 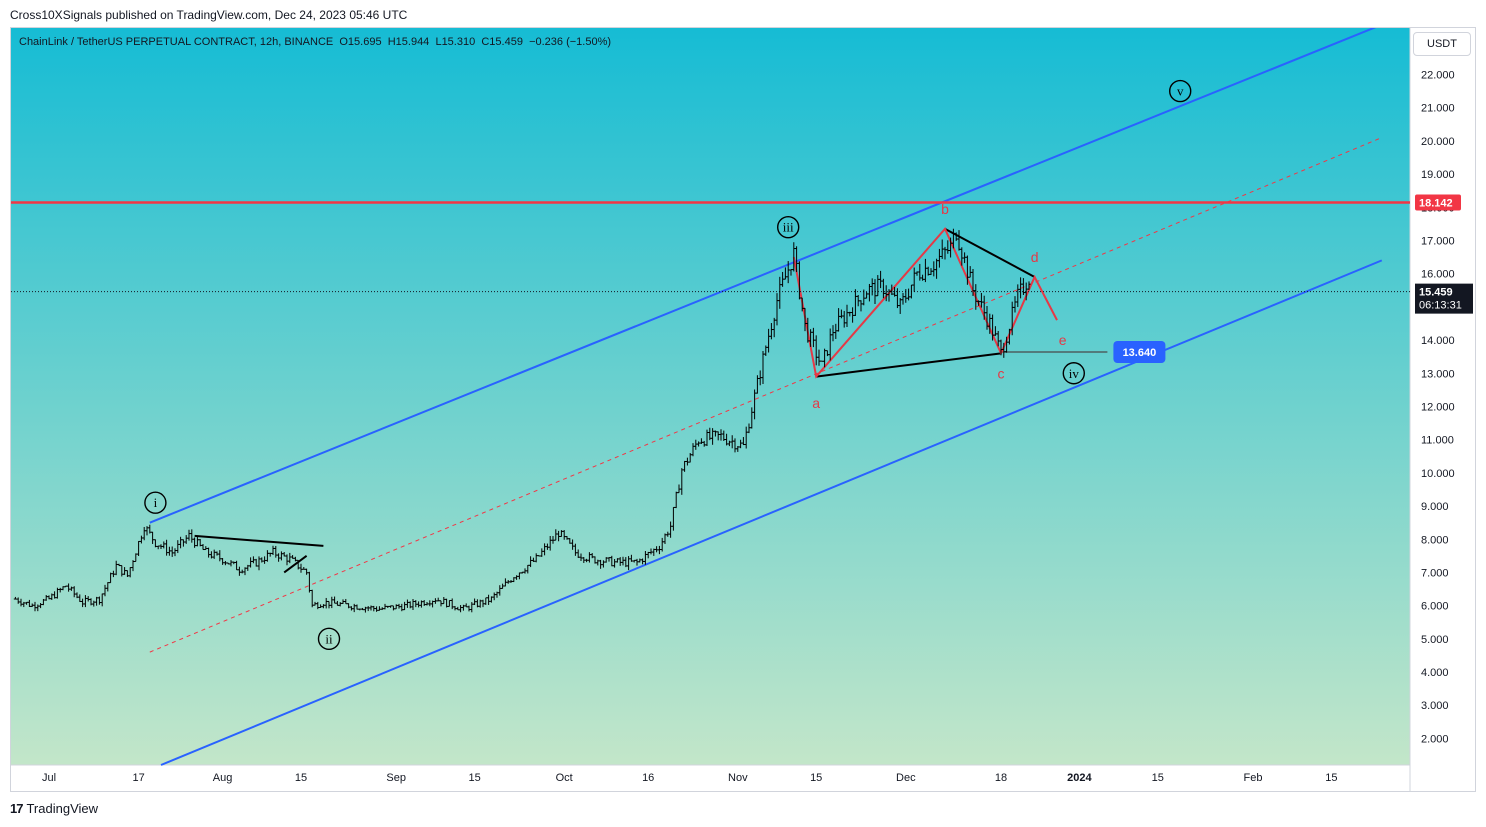 What do you see at coordinates (1438, 275) in the screenshot?
I see `y-tick-label: 16.000` at bounding box center [1438, 275].